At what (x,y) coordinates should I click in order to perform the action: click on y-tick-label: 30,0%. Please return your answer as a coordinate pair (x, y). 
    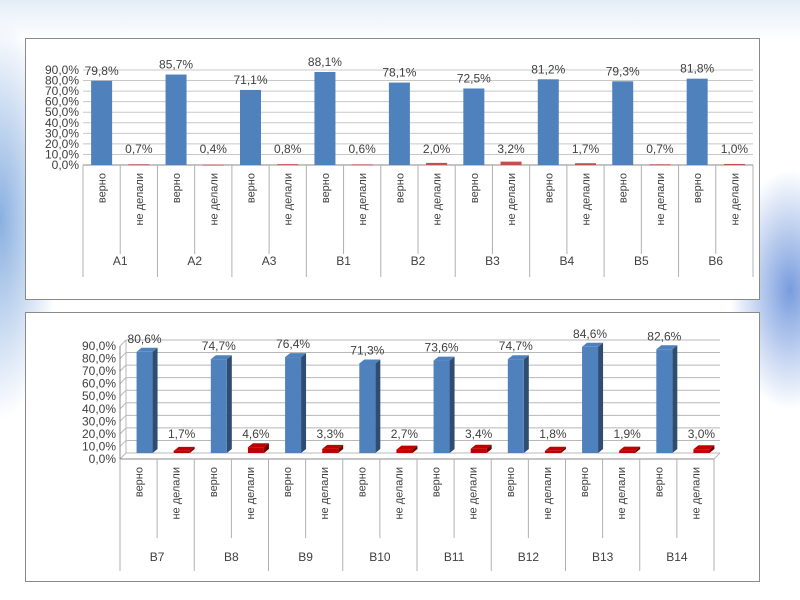
    Looking at the image, I should click on (99, 421).